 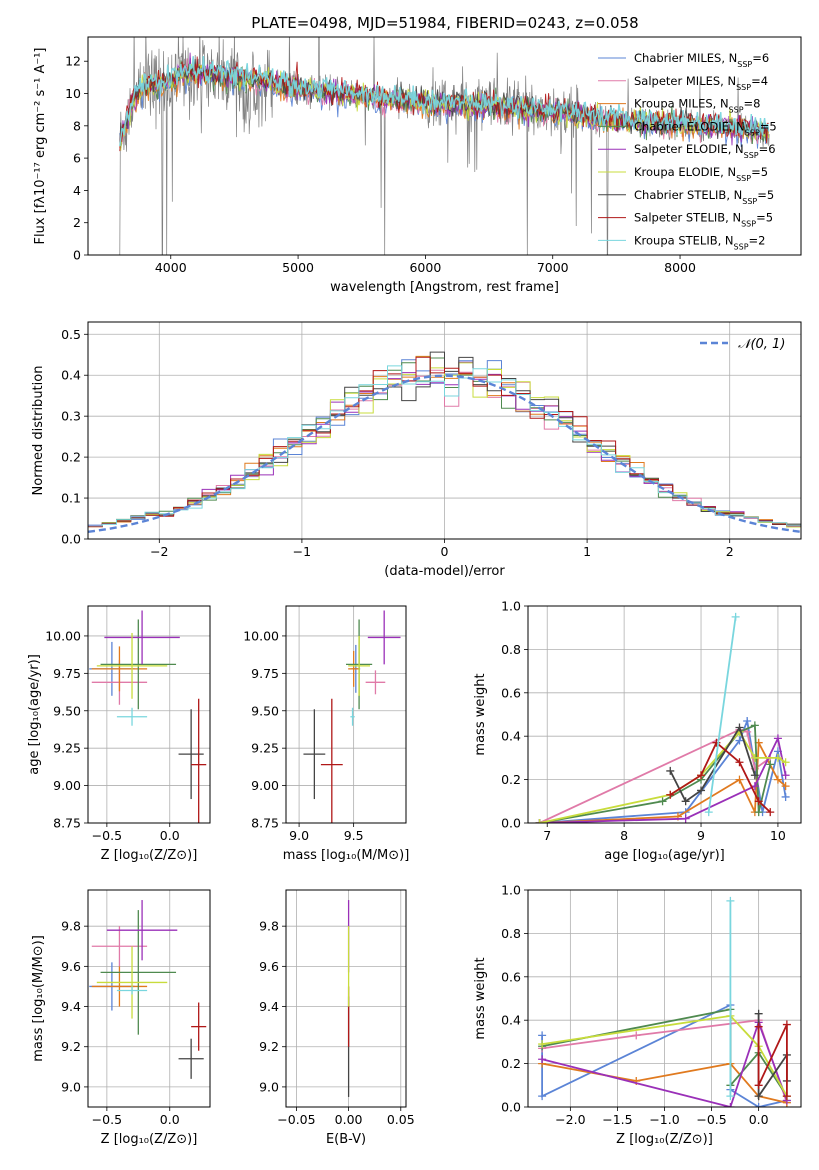 I want to click on x-tick-label: 0.05, so click(x=401, y=1119).